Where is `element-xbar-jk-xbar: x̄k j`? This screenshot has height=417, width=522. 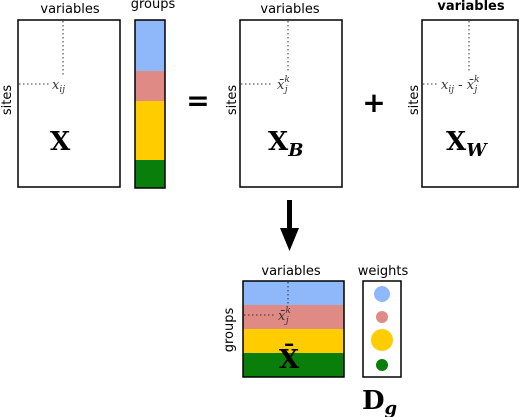
element-xbar-jk-xbar: x̄k j is located at coordinates (284, 316).